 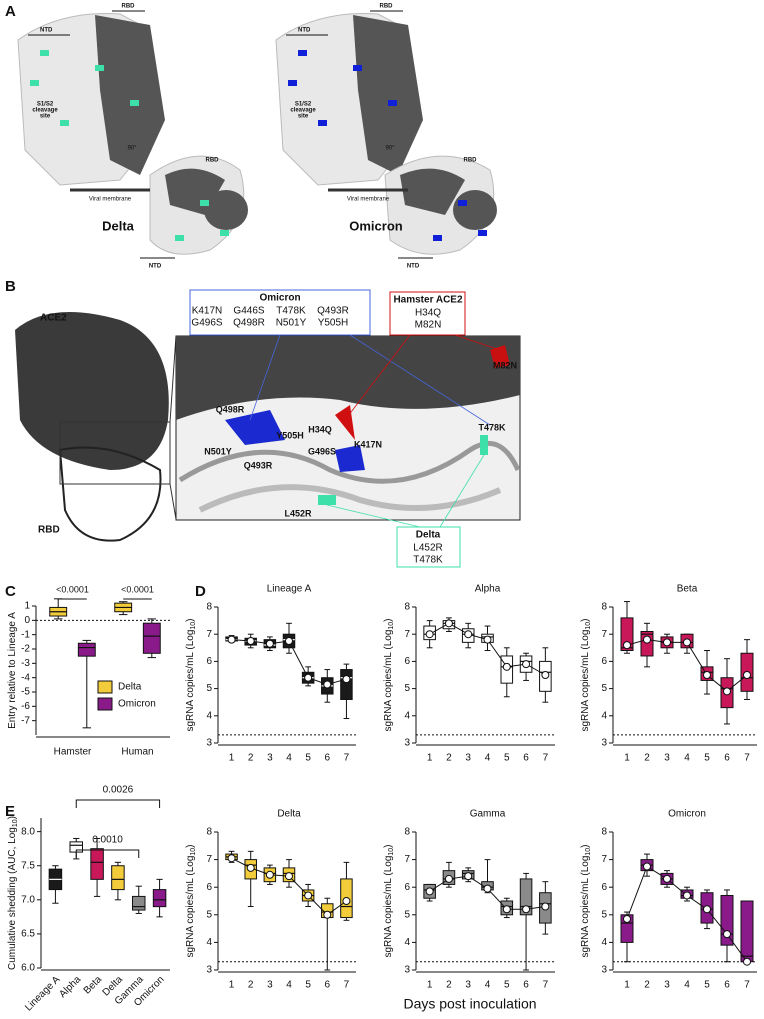 What do you see at coordinates (25, 634) in the screenshot?
I see `y-tick-label: -1` at bounding box center [25, 634].